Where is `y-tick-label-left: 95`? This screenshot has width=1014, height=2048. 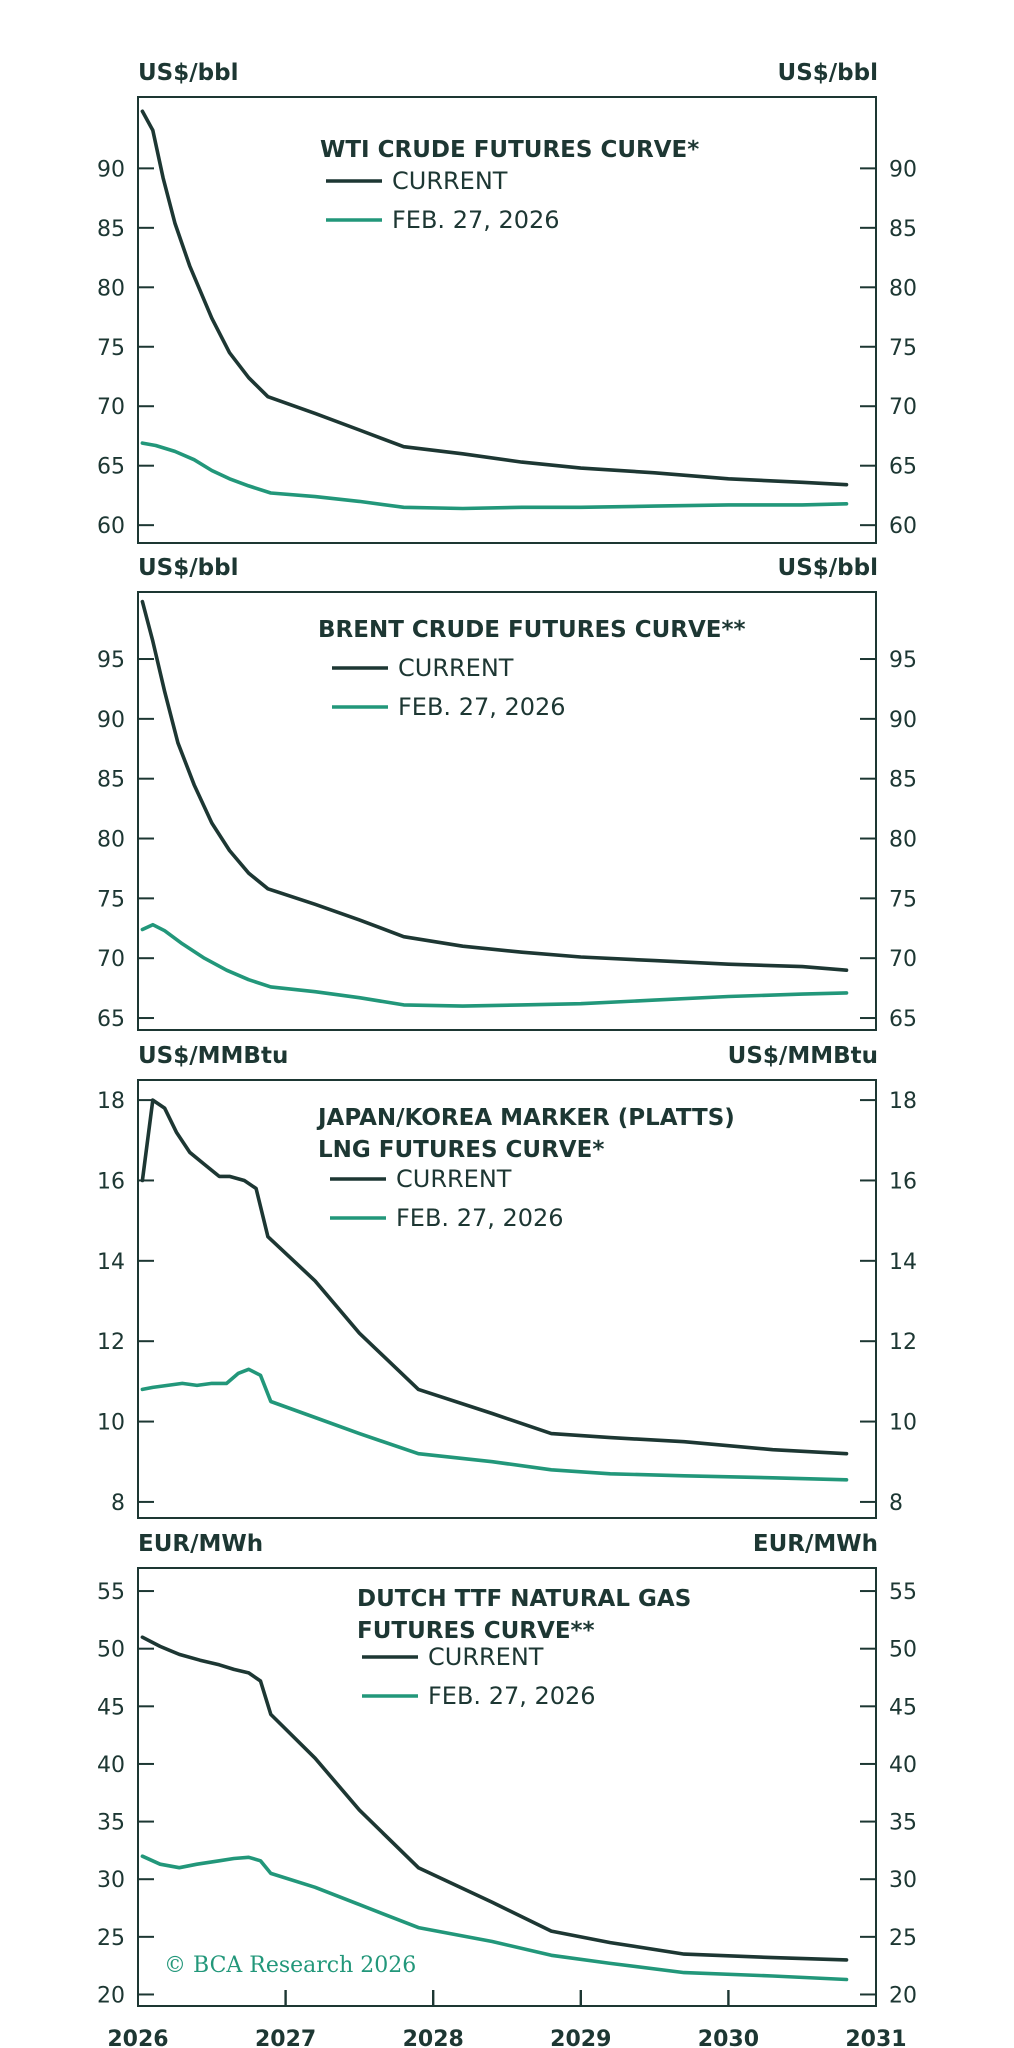
y-tick-label-left: 95 is located at coordinates (111, 660).